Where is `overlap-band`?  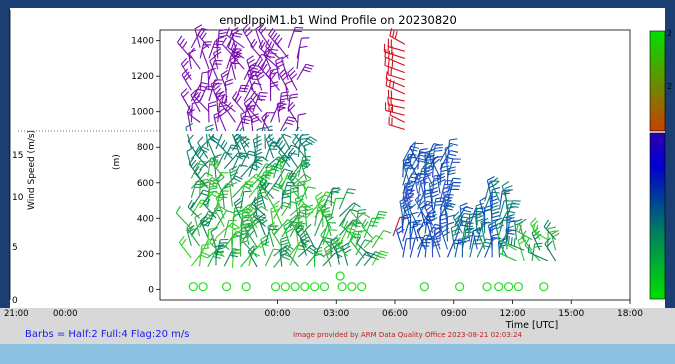 overlap-band is located at coordinates (397, 132).